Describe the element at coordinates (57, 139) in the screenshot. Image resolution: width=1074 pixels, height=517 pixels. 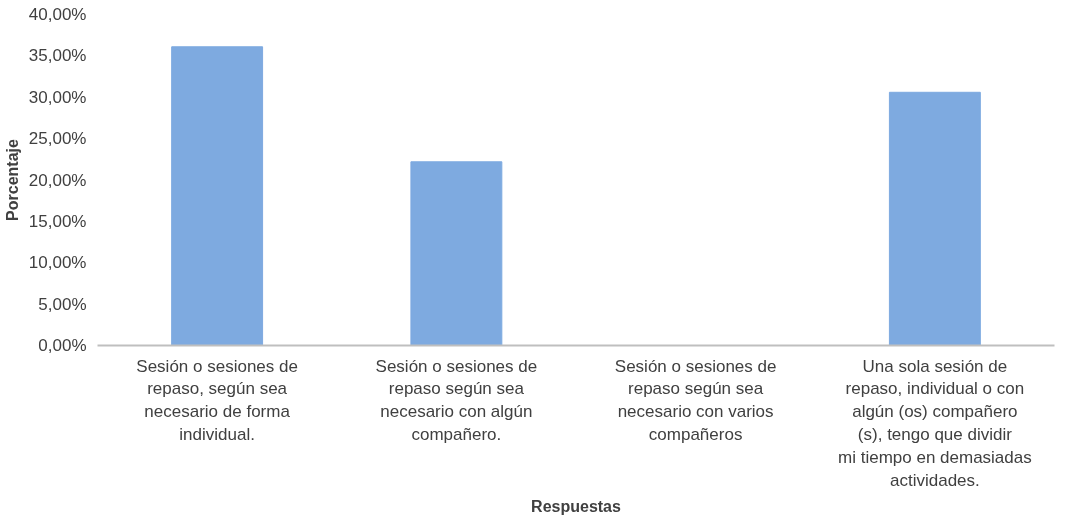
I see `y-tick-label: 25,00%` at that location.